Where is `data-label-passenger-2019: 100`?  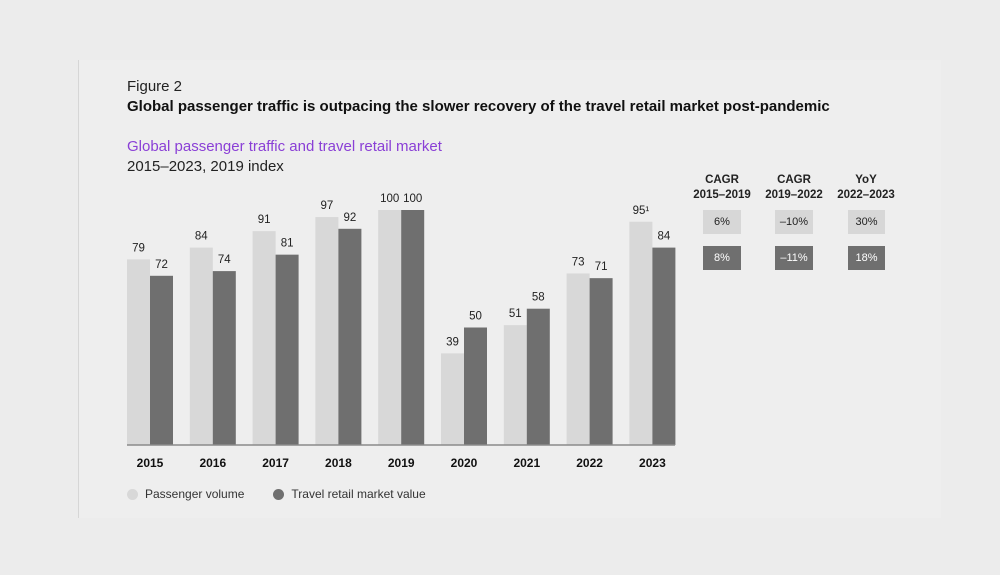 data-label-passenger-2019: 100 is located at coordinates (389, 199).